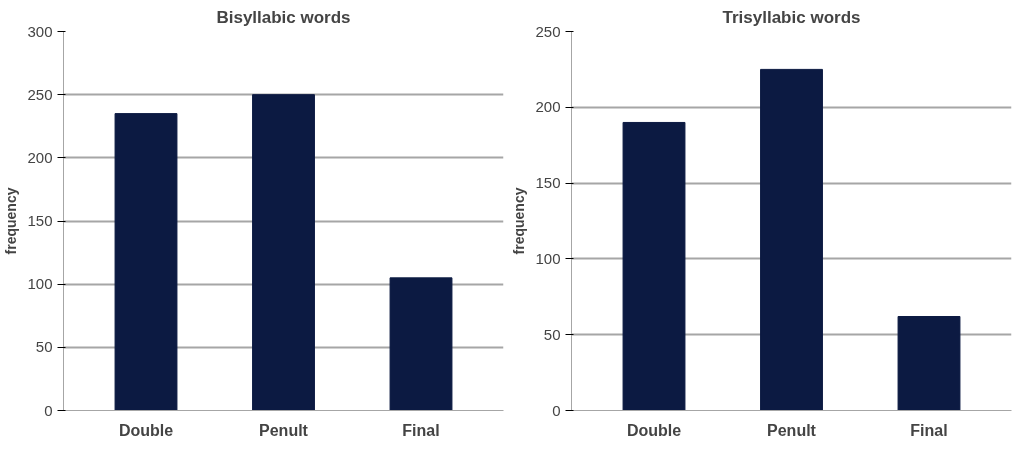 The width and height of the screenshot is (1024, 449). What do you see at coordinates (283, 17) in the screenshot?
I see `chart-title: Bisyllabic words` at bounding box center [283, 17].